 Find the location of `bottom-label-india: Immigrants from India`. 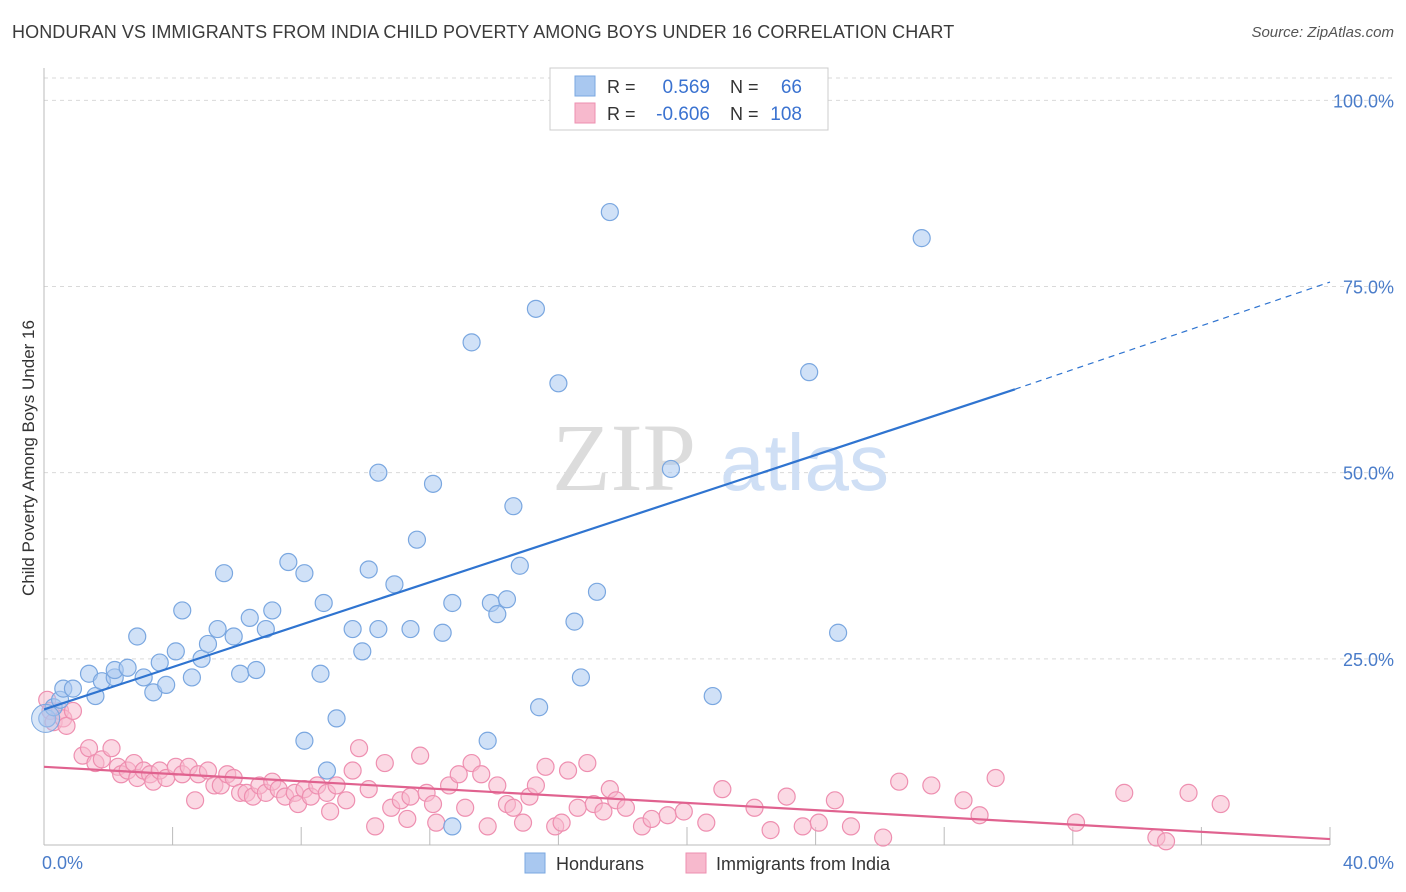

bottom-label-india: Immigrants from India is located at coordinates (803, 864).